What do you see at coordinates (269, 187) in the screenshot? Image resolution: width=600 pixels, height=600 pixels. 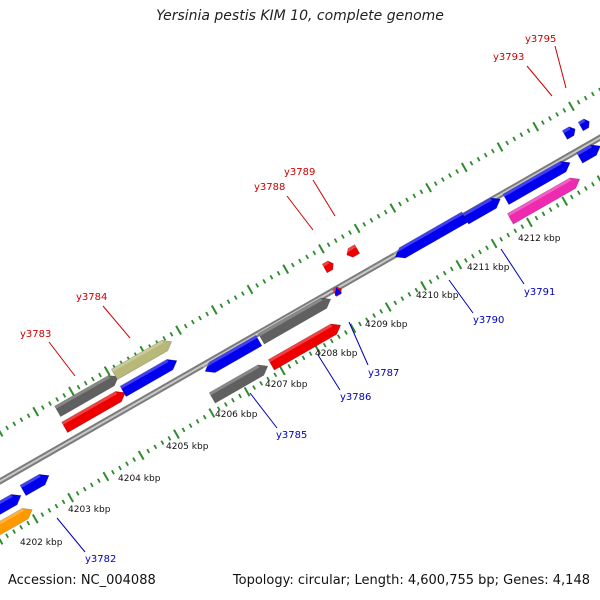 I see `gene-label-y3788: y3788` at bounding box center [269, 187].